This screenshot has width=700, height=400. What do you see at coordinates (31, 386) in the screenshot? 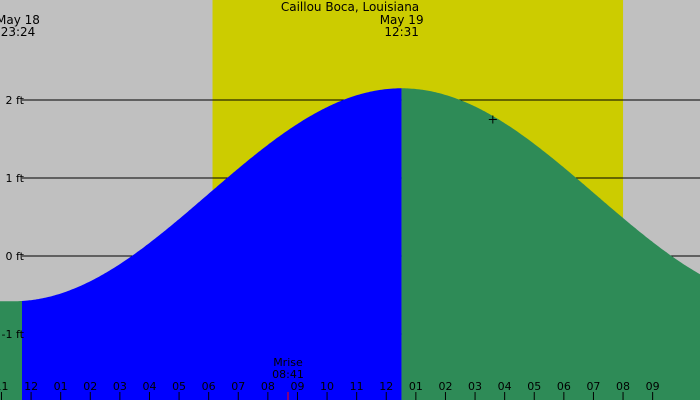
I see `x-tick-label-1: 12` at bounding box center [31, 386].